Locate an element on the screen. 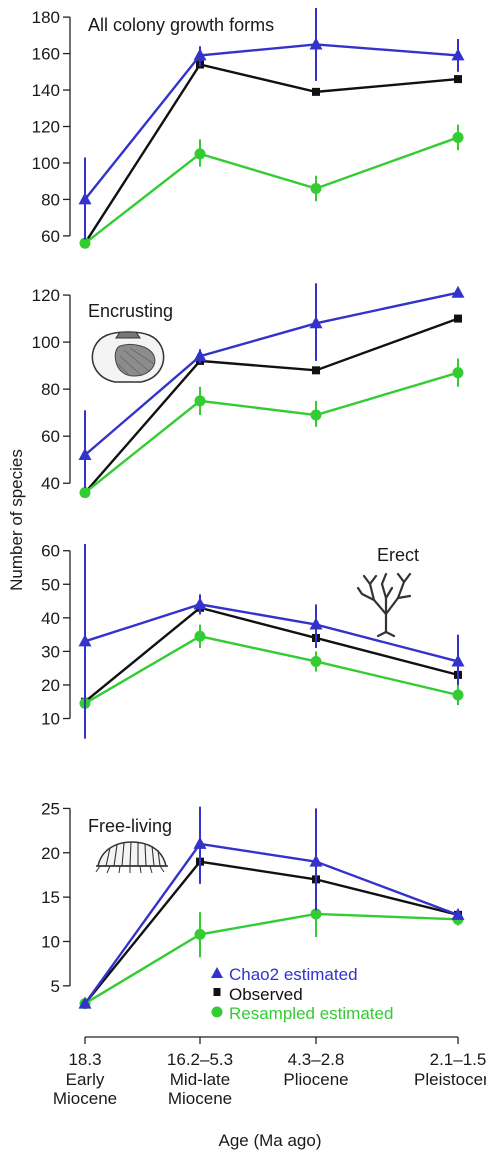 This screenshot has width=486, height=1164. x-tick-range: 2.1–1.5 is located at coordinates (458, 1059).